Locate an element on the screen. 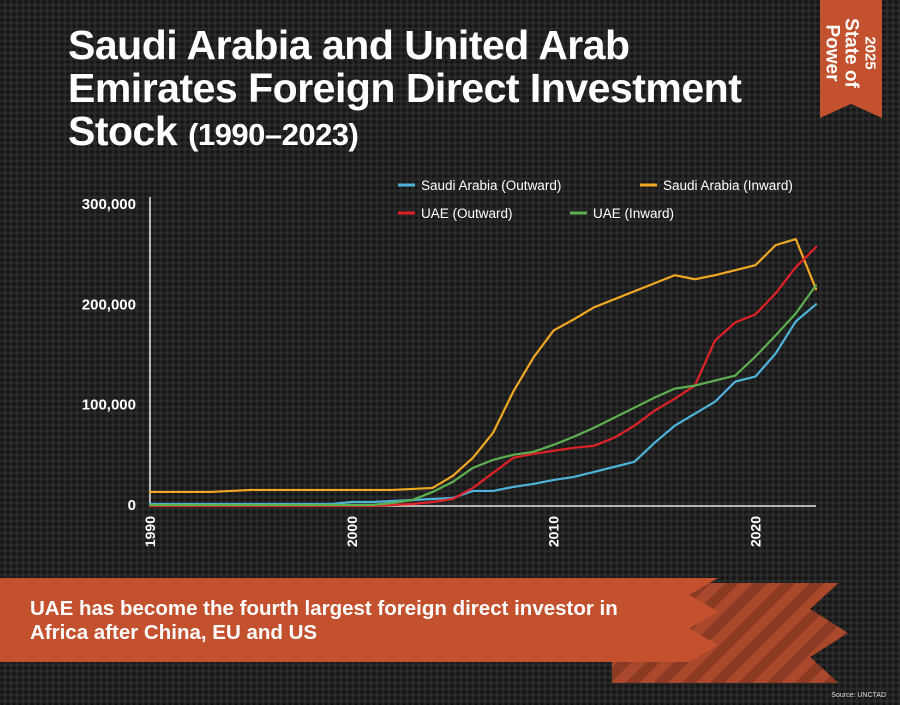 The image size is (900, 705). legend-label: UAE (Inward) is located at coordinates (633, 213).